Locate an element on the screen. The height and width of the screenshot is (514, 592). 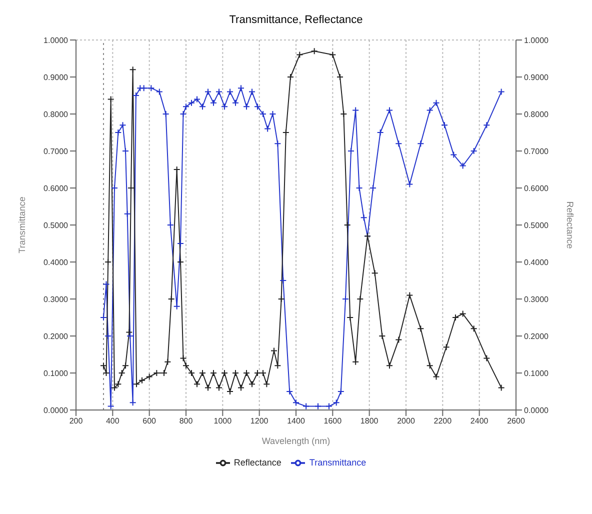
x-tick-label: 2000 is located at coordinates (406, 421).